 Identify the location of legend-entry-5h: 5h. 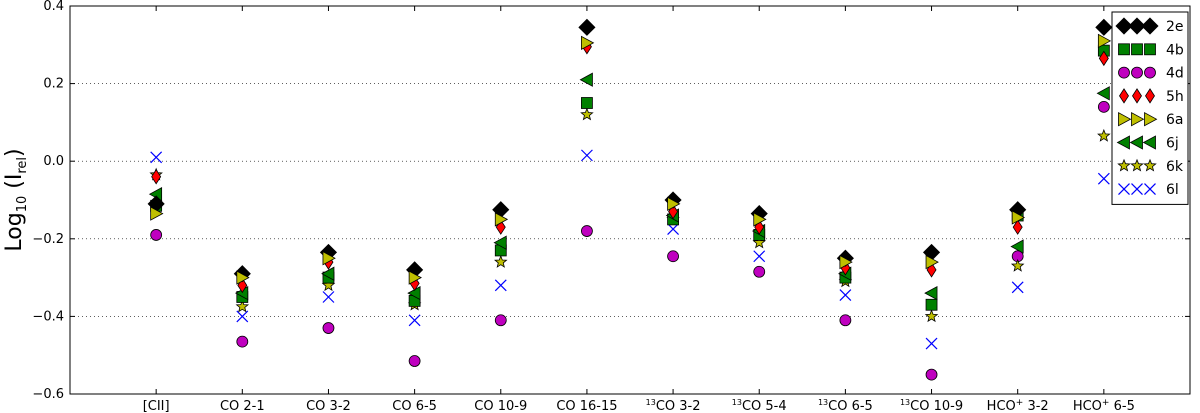
(1151, 96).